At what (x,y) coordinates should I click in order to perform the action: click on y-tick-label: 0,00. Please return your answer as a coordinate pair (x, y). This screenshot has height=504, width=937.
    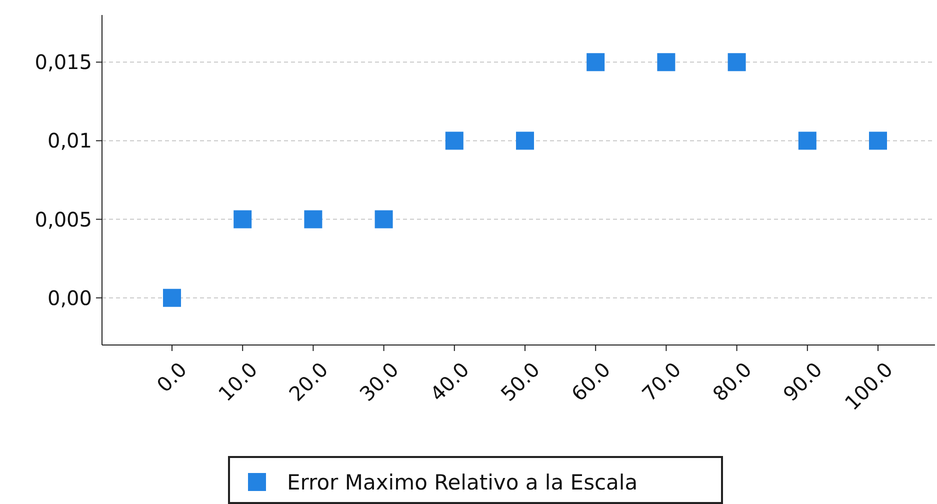
    Looking at the image, I should click on (69, 298).